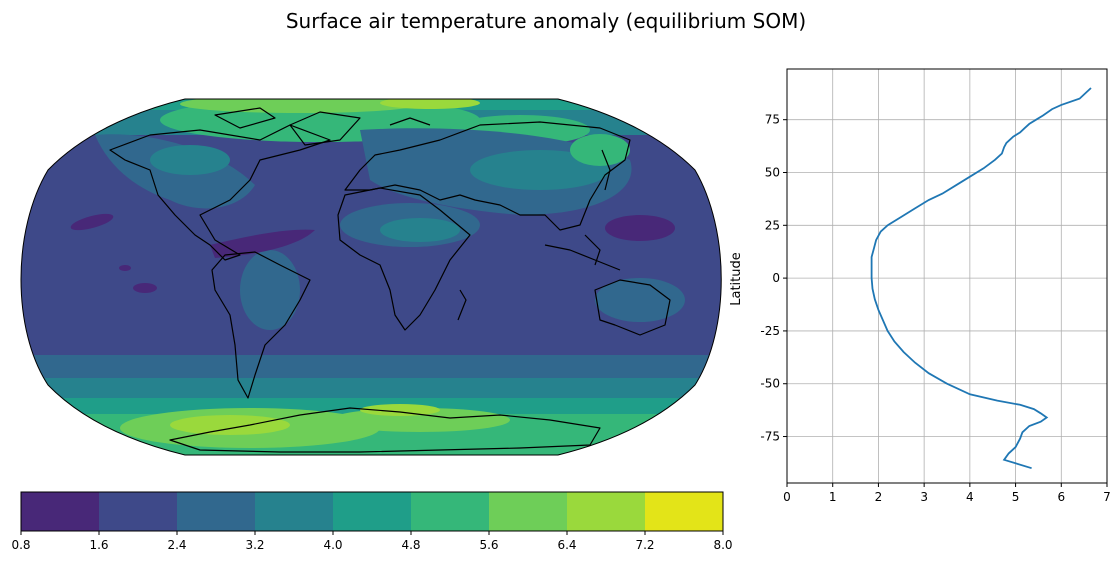 The width and height of the screenshot is (1120, 565). What do you see at coordinates (722, 545) in the screenshot?
I see `colorbar-tick-label: 8.0` at bounding box center [722, 545].